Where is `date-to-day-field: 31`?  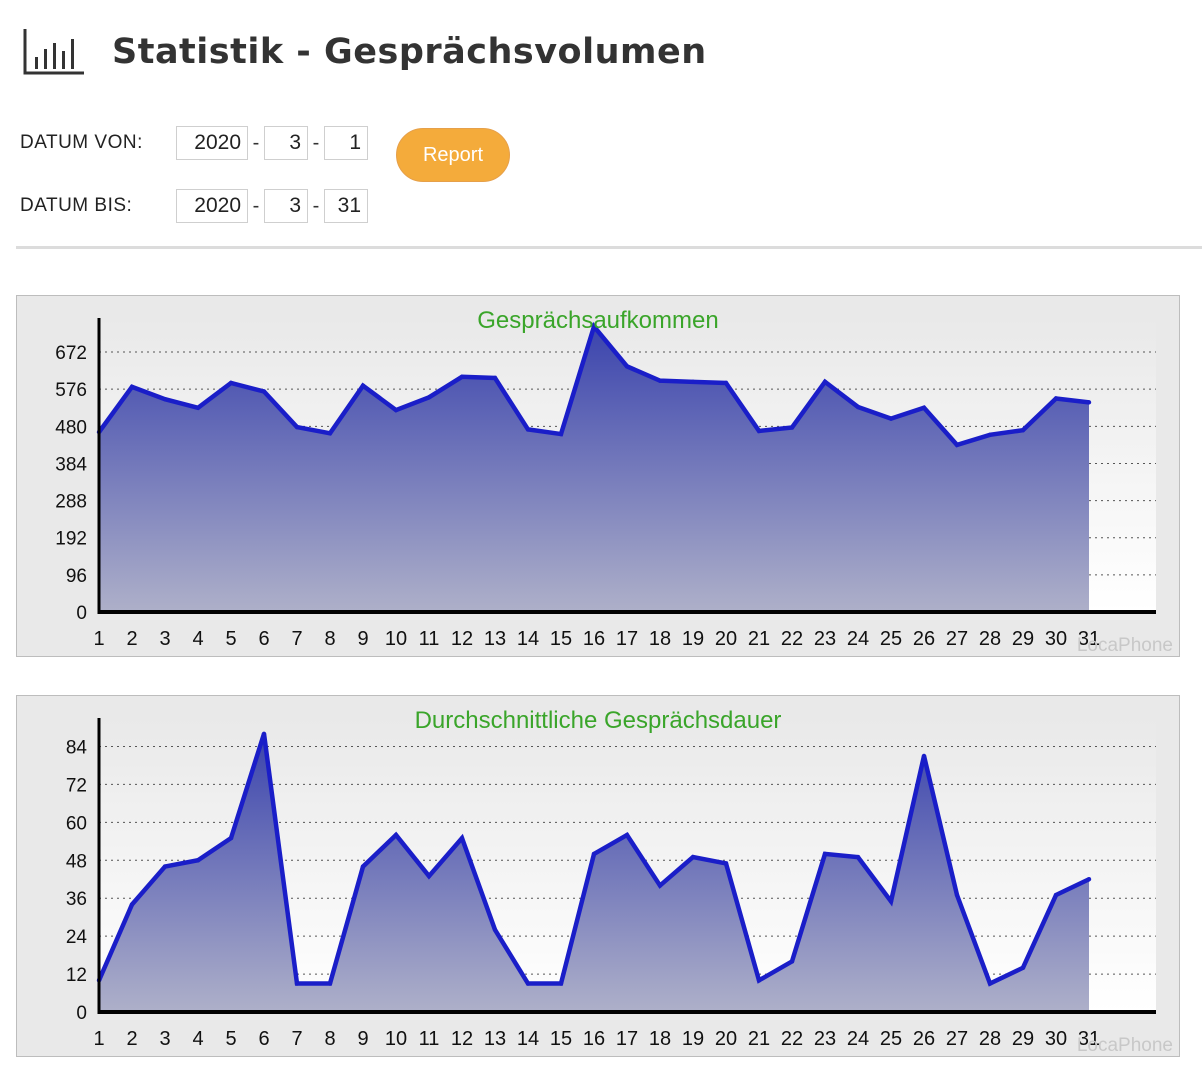
date-to-day-field: 31 is located at coordinates (346, 206).